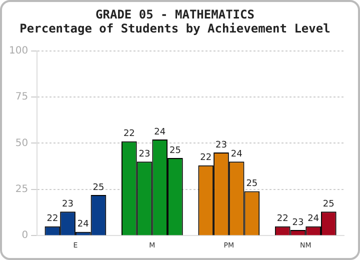  I want to click on y-tick-label: 75, so click(21, 97).